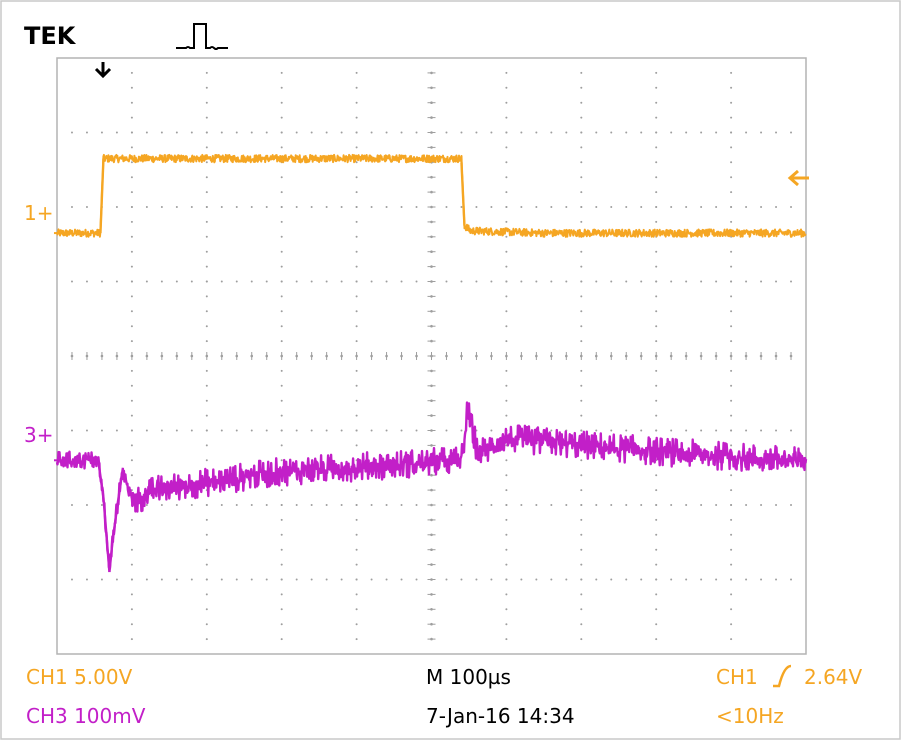  Describe the element at coordinates (750, 716) in the screenshot. I see `trigger-frequency-readout: <10Hz` at that location.